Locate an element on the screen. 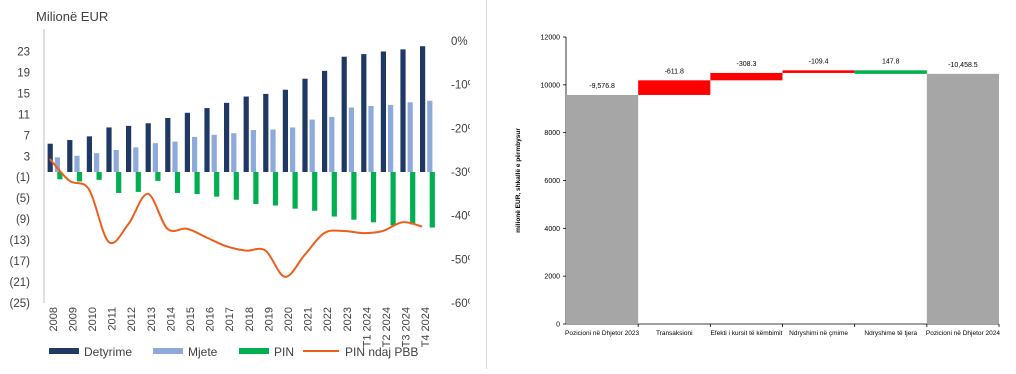 This screenshot has height=374, width=1016. x-tick-label: Pozicioni në Dhjetor 2024 is located at coordinates (963, 333).